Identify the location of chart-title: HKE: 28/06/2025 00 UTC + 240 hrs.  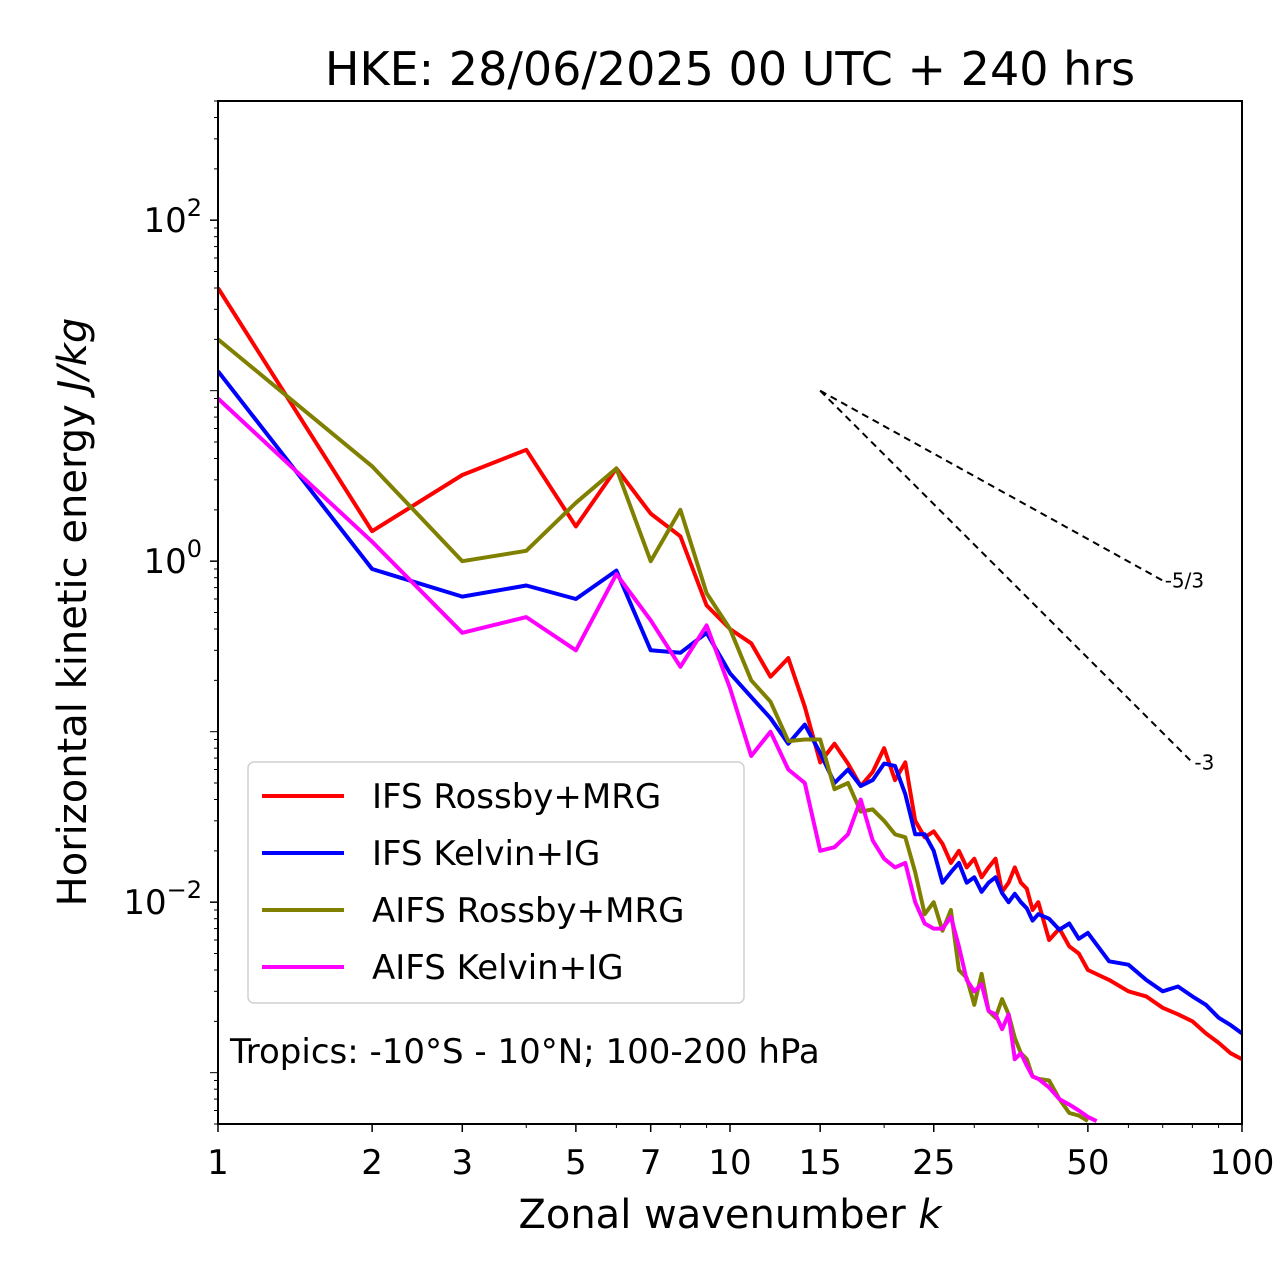
(730, 69).